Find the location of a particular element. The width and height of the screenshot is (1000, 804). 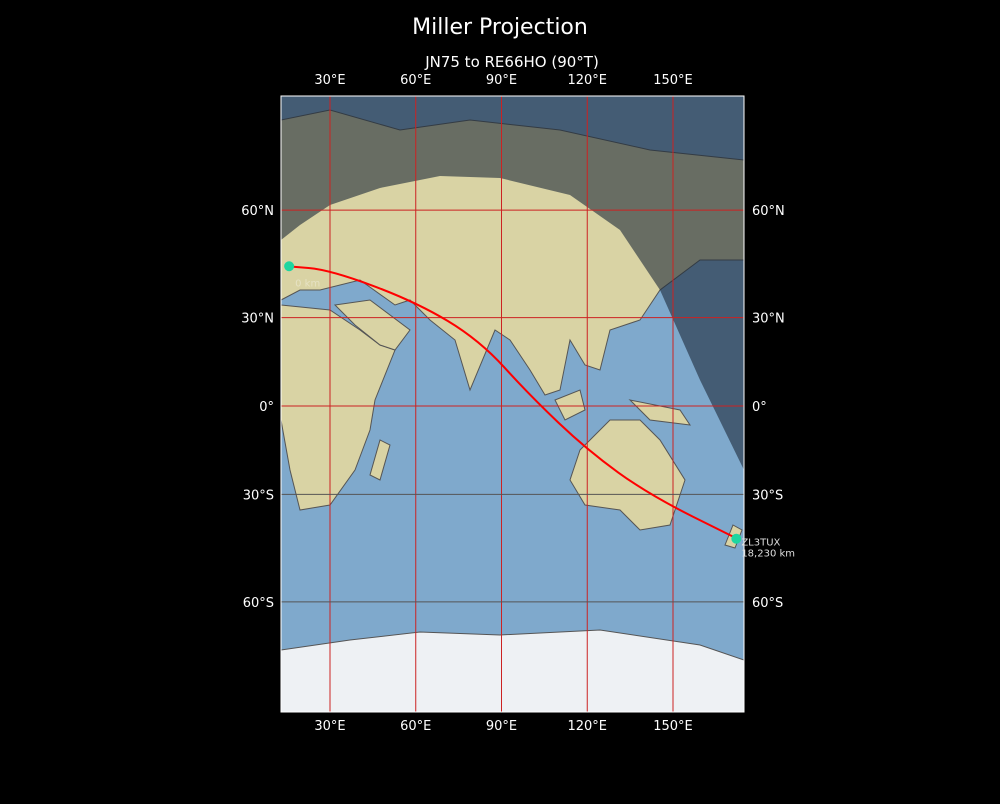

arabia is located at coordinates (372, 325).